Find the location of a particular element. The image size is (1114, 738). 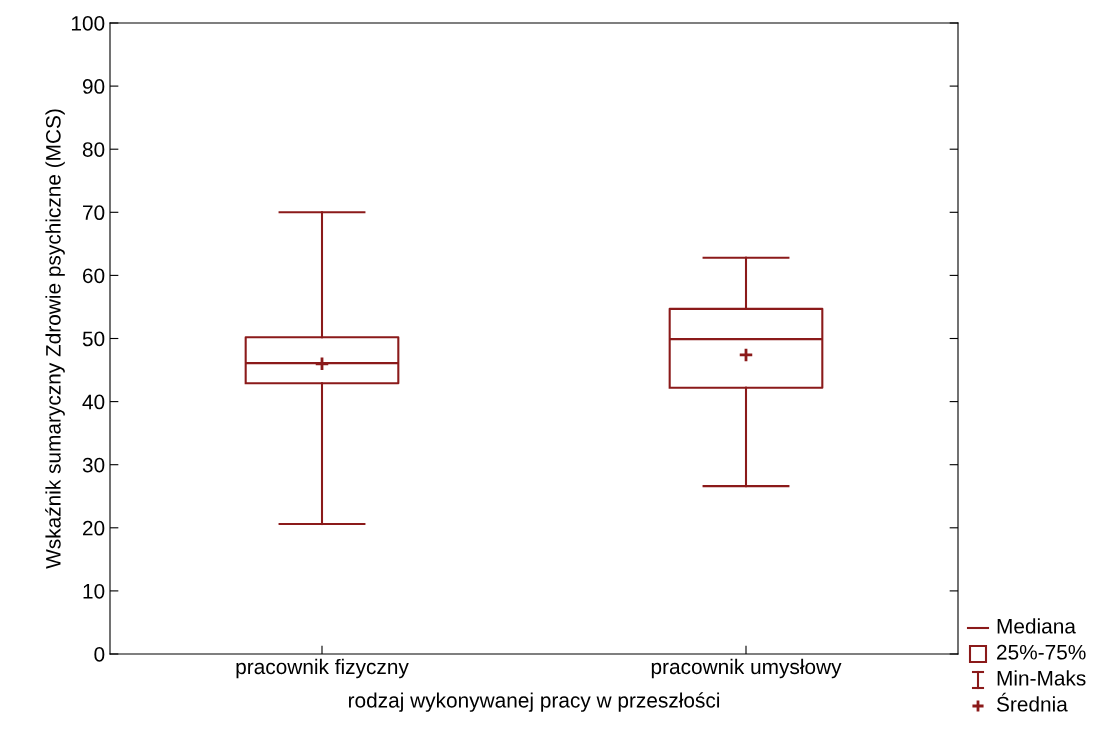

text: Średnia is located at coordinates (1032, 702).